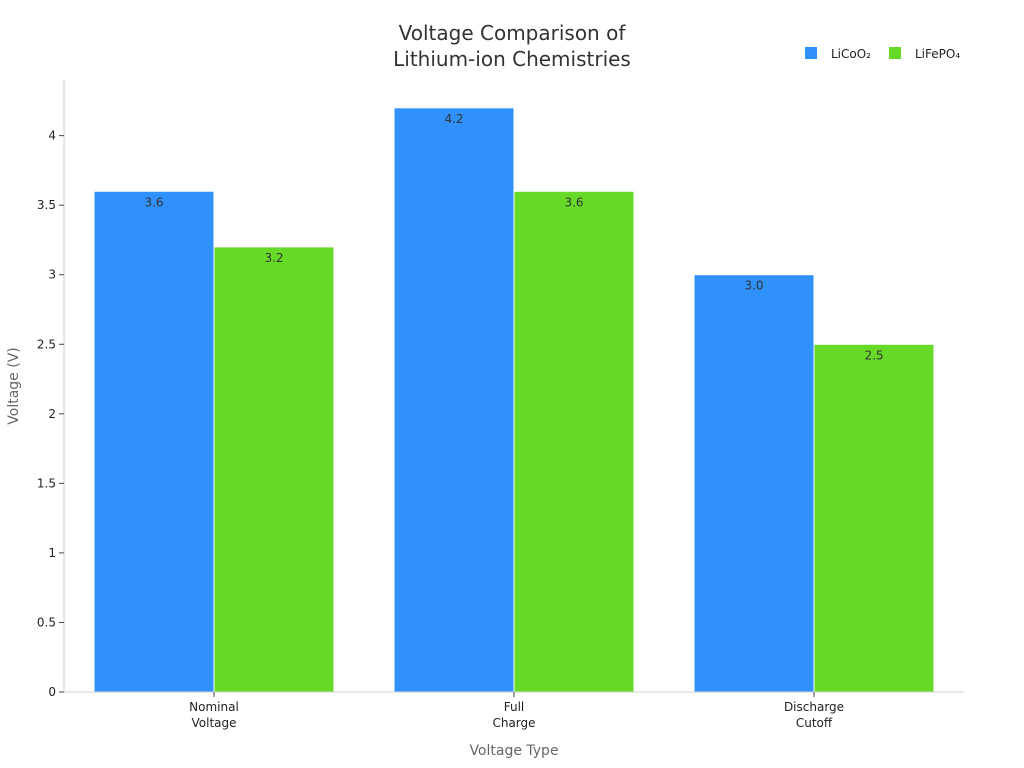 Image resolution: width=1024 pixels, height=768 pixels. Describe the element at coordinates (46, 344) in the screenshot. I see `y-tick-label: 2.5` at that location.